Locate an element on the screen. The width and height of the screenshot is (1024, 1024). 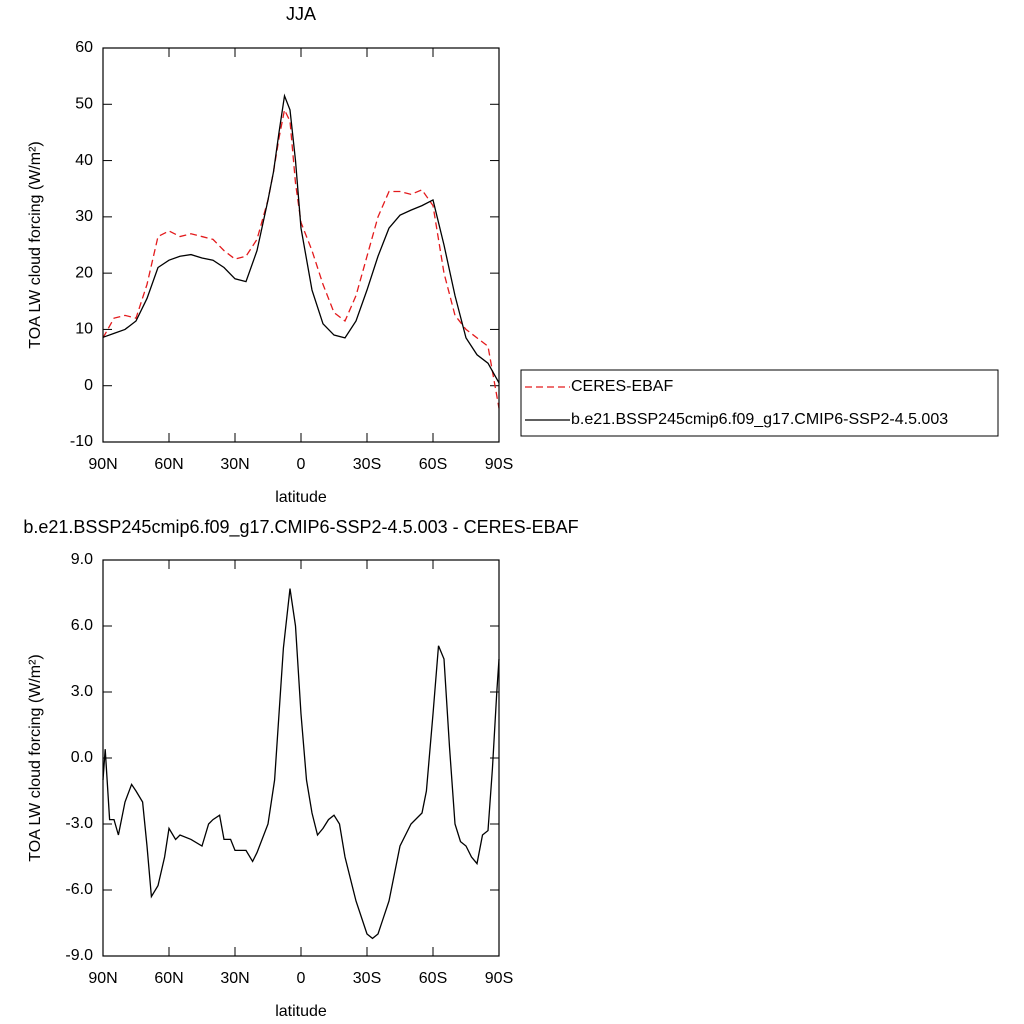
y-tick-label: 30 is located at coordinates (84, 216).